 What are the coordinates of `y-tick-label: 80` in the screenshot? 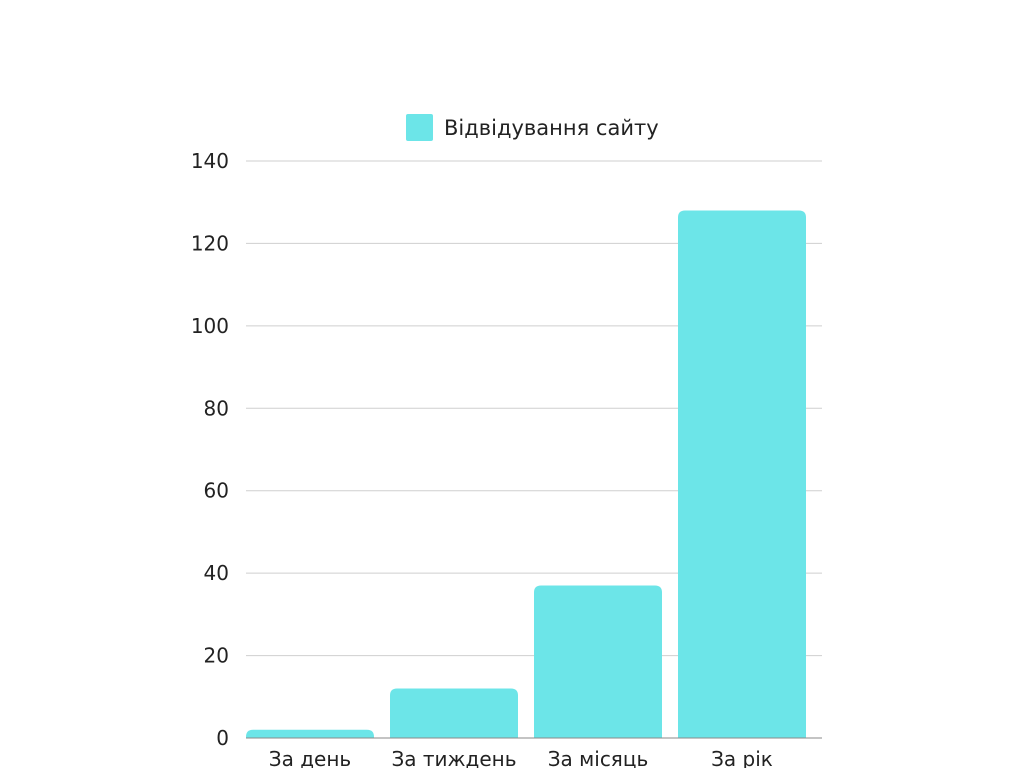 It's located at (216, 408).